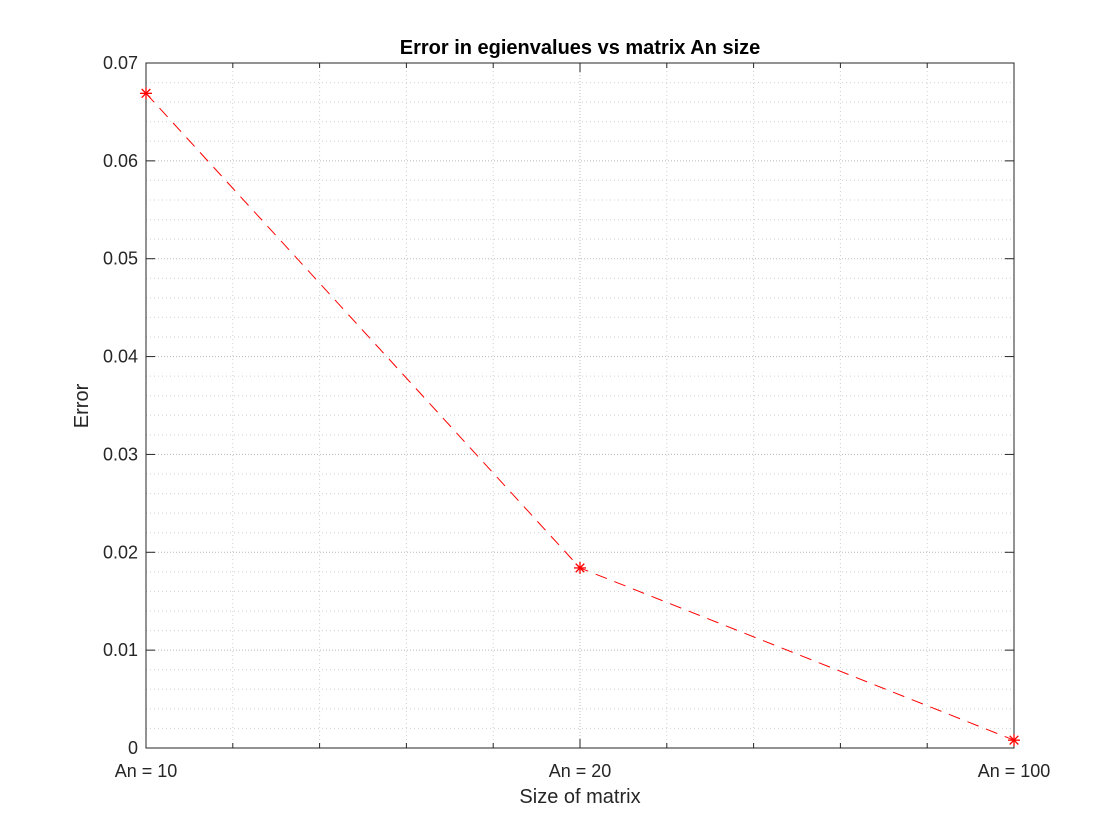 Image resolution: width=1120 pixels, height=840 pixels. What do you see at coordinates (146, 771) in the screenshot?
I see `x-tick-label: An = 10` at bounding box center [146, 771].